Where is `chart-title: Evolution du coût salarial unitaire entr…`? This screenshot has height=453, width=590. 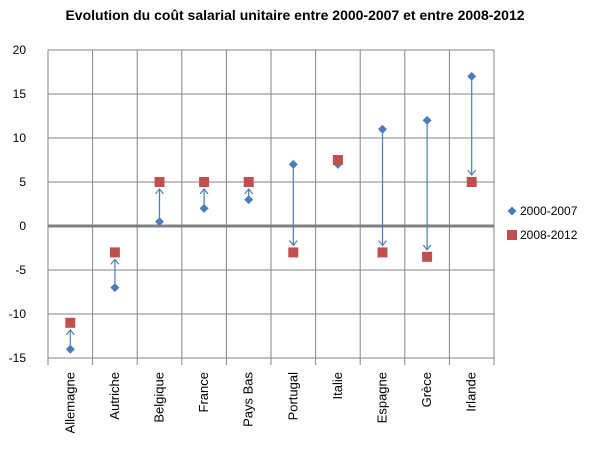
chart-title: Evolution du coût salarial unitaire entr… is located at coordinates (295, 15).